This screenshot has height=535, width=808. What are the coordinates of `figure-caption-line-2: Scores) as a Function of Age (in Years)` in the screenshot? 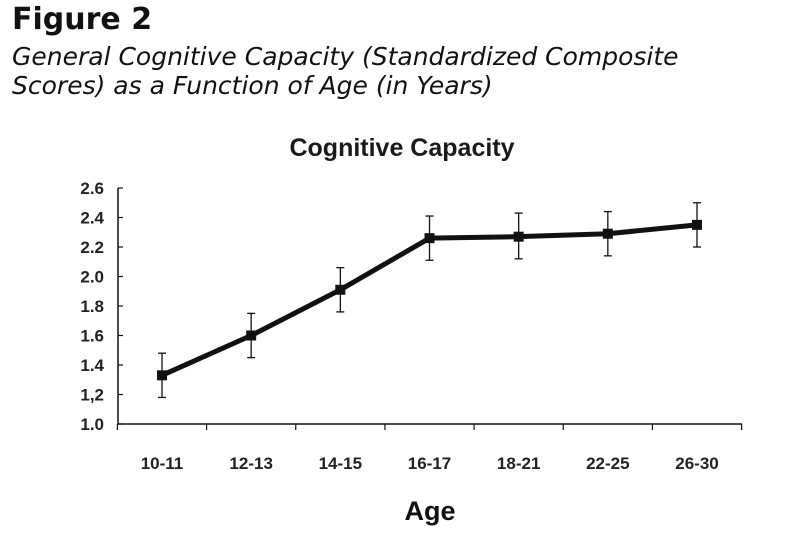 It's located at (252, 85).